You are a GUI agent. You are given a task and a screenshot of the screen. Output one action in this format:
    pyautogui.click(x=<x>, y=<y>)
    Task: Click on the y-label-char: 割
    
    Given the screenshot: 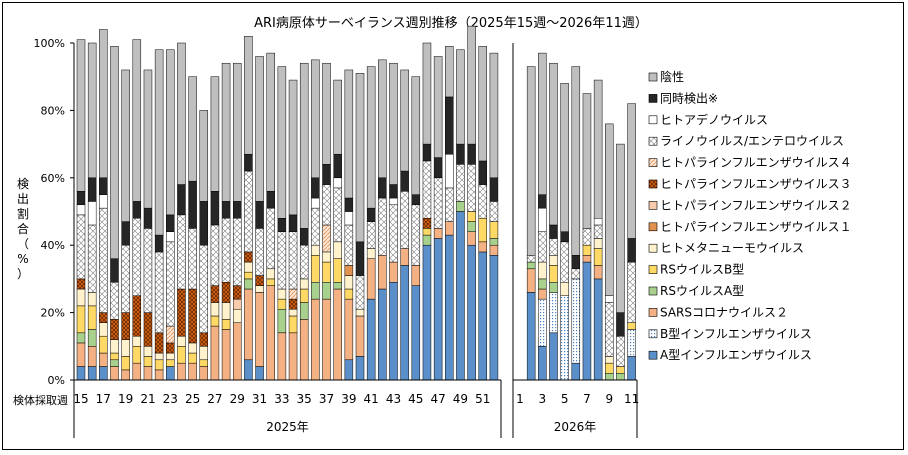 What is the action you would take?
    pyautogui.click(x=23, y=213)
    